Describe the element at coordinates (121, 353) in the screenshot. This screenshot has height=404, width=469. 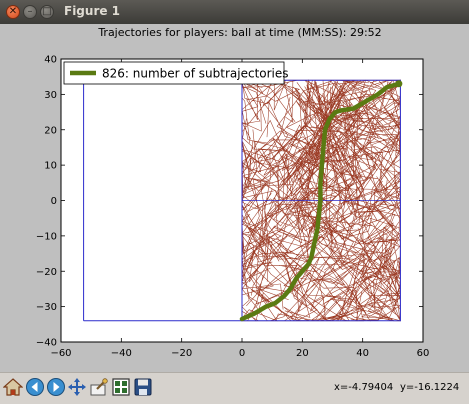
I see `x-tick-label: −40` at that location.